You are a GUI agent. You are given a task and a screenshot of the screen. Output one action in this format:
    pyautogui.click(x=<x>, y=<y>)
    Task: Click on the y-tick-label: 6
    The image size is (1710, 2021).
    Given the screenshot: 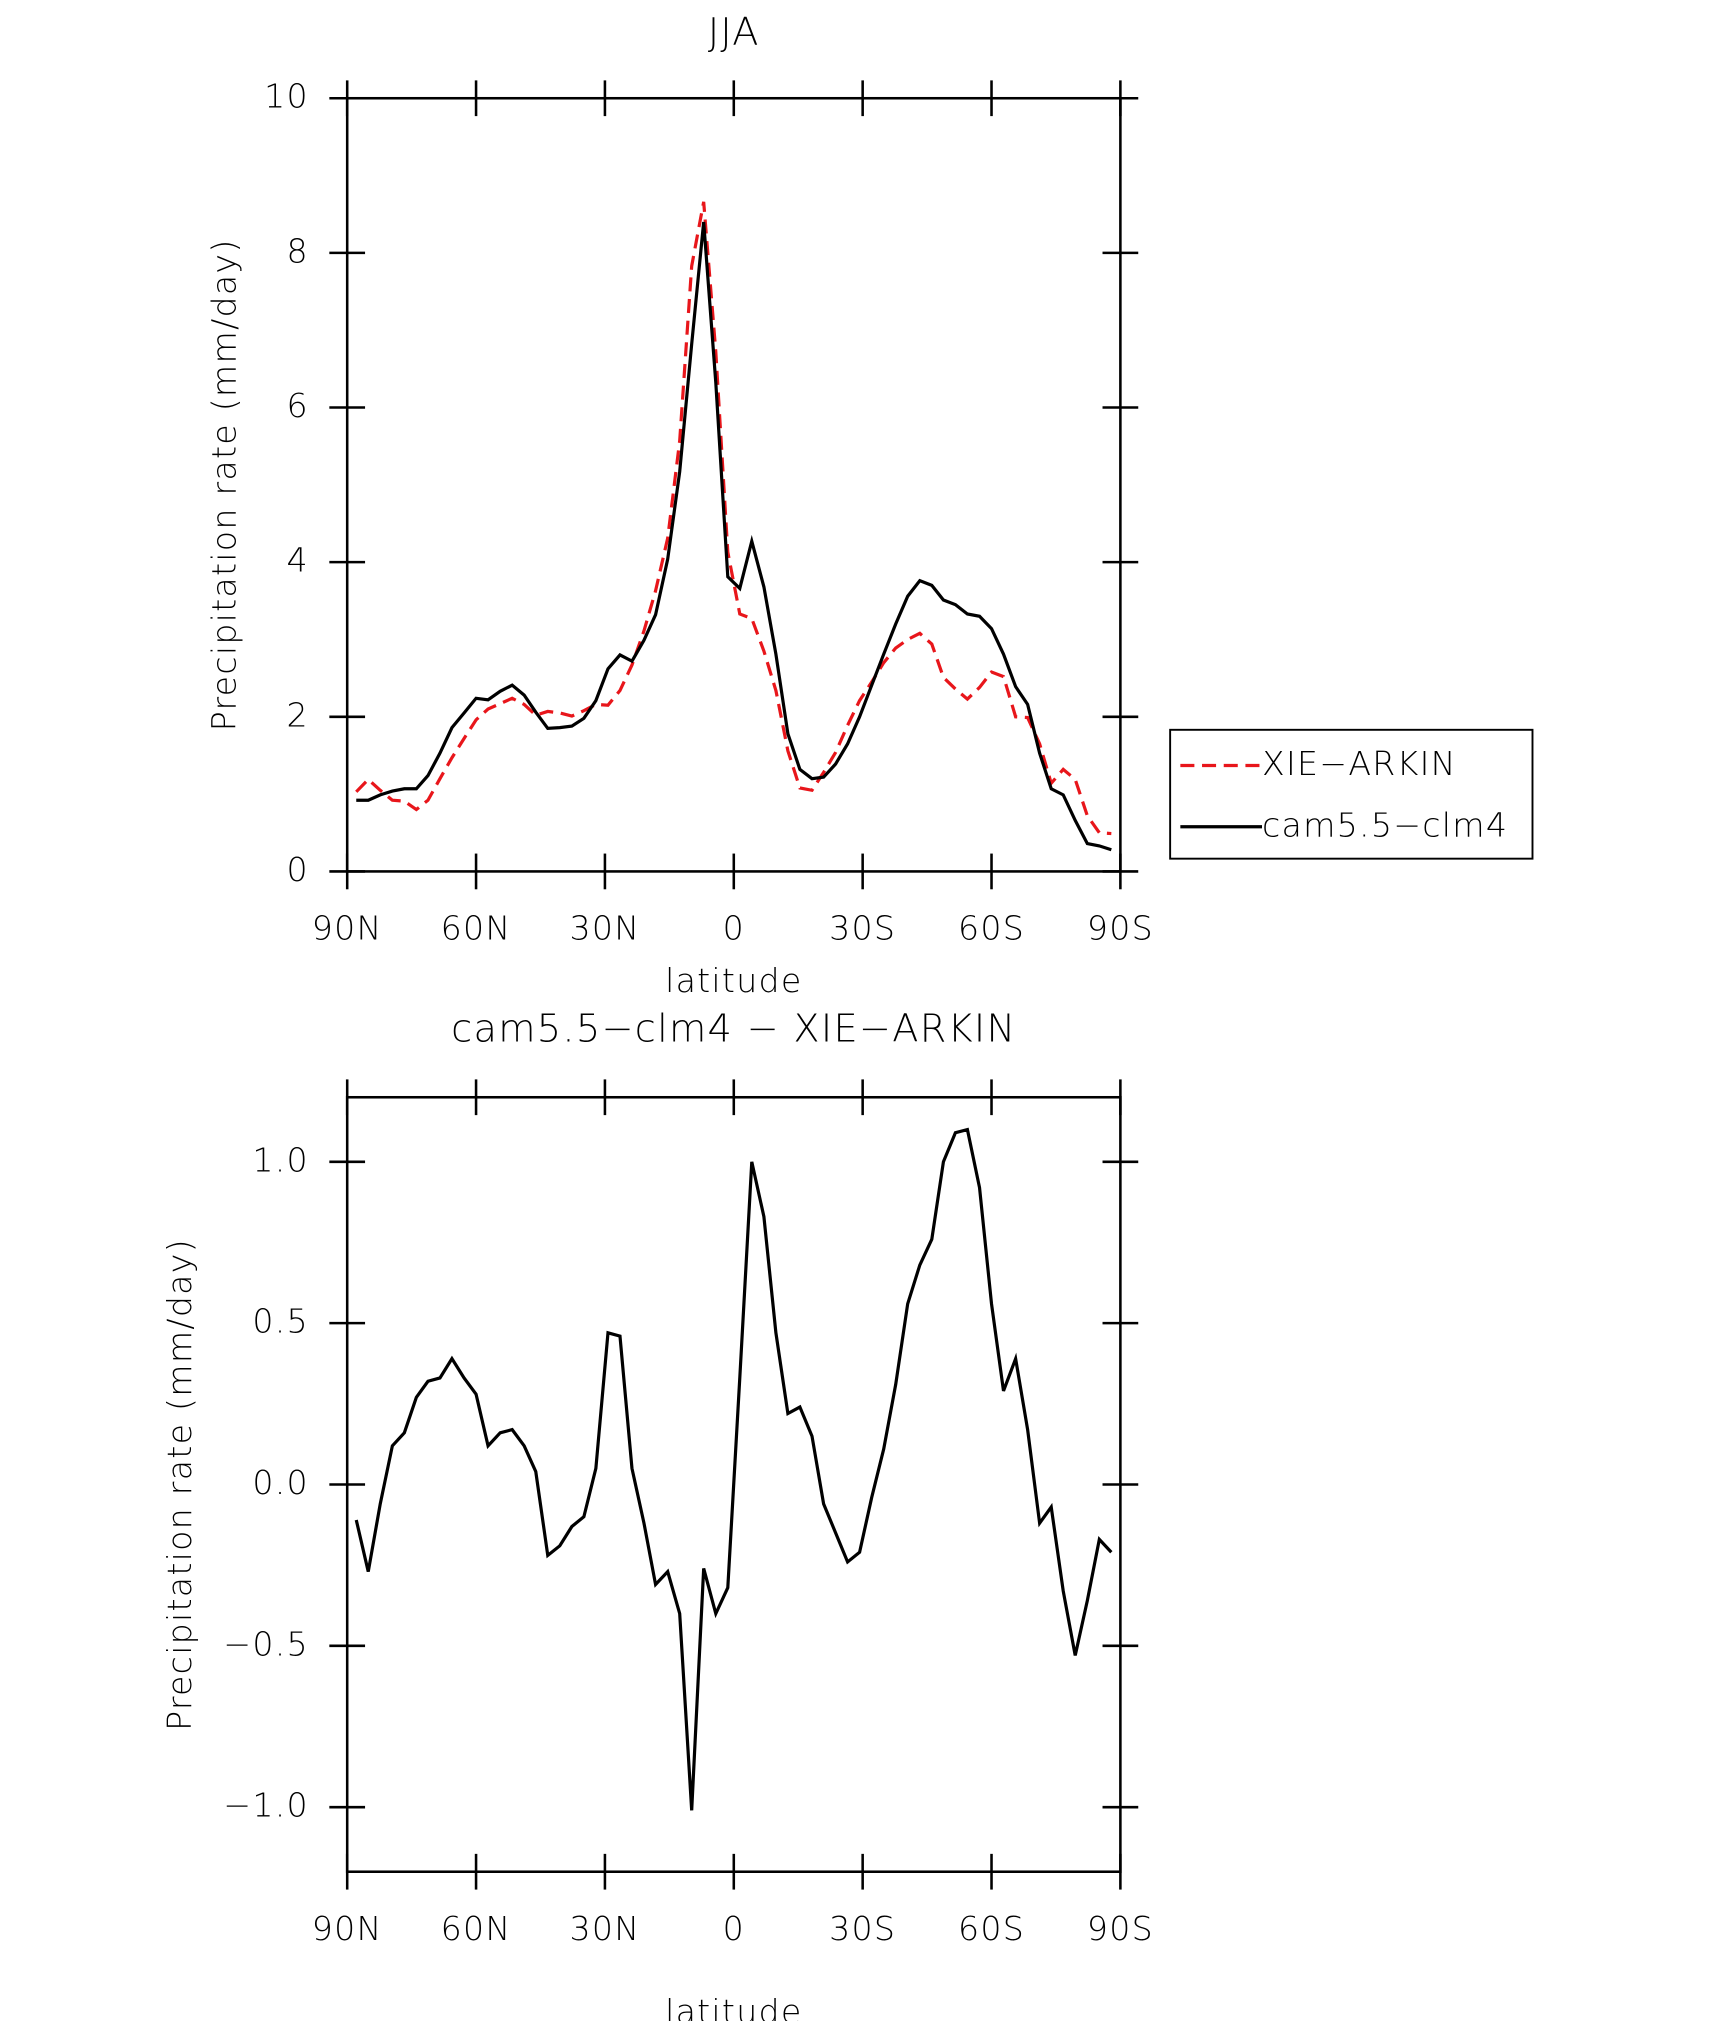 What is the action you would take?
    pyautogui.click(x=298, y=405)
    